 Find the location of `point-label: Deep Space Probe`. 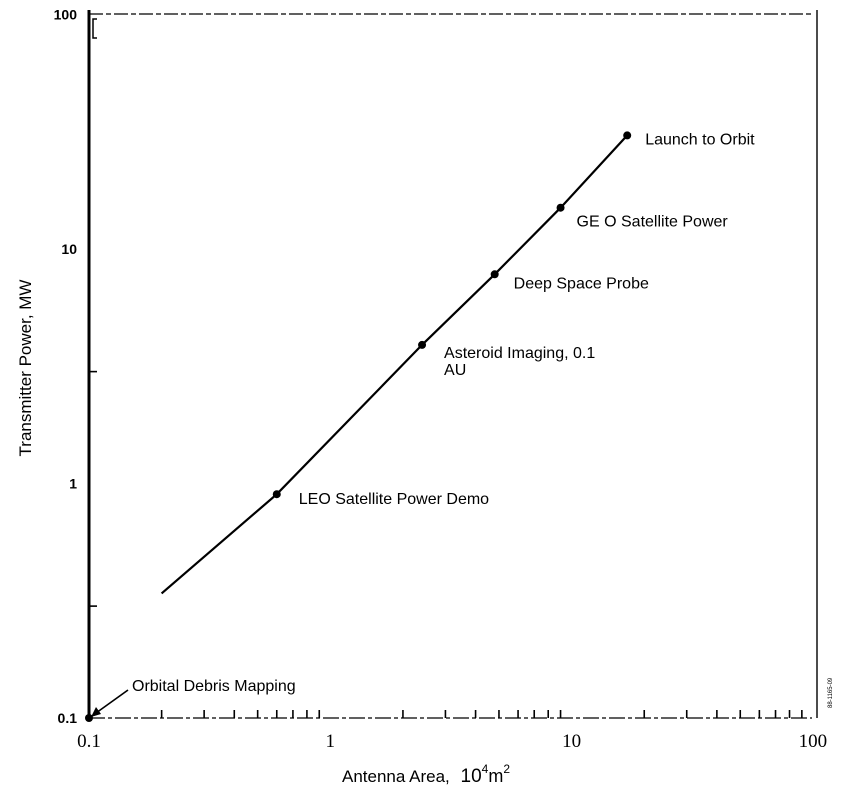

point-label: Deep Space Probe is located at coordinates (581, 283).